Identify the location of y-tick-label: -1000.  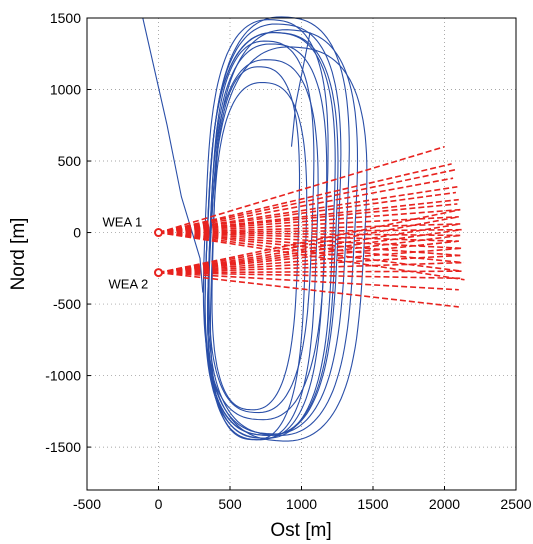
(63, 376).